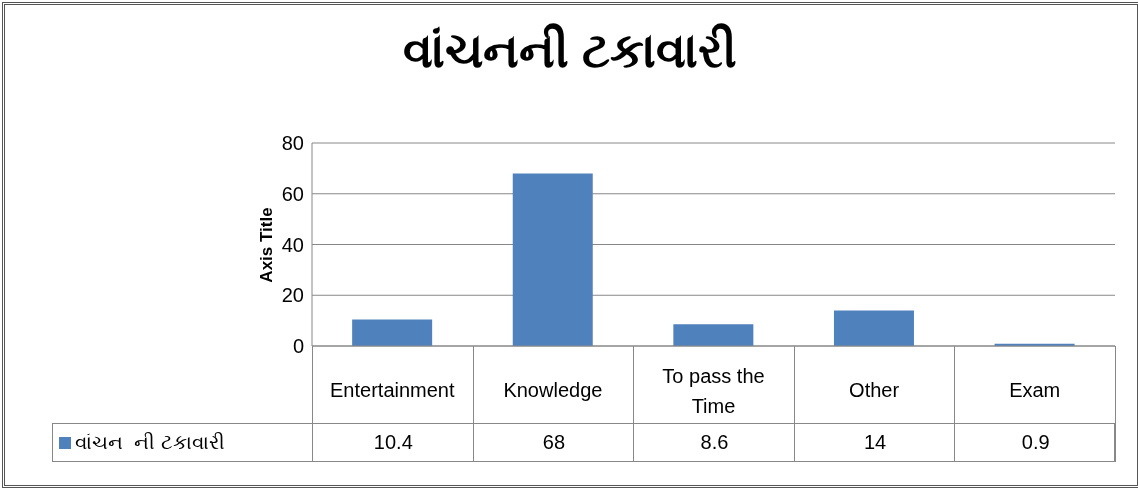  What do you see at coordinates (393, 442) in the screenshot?
I see `data-label: 10.4` at bounding box center [393, 442].